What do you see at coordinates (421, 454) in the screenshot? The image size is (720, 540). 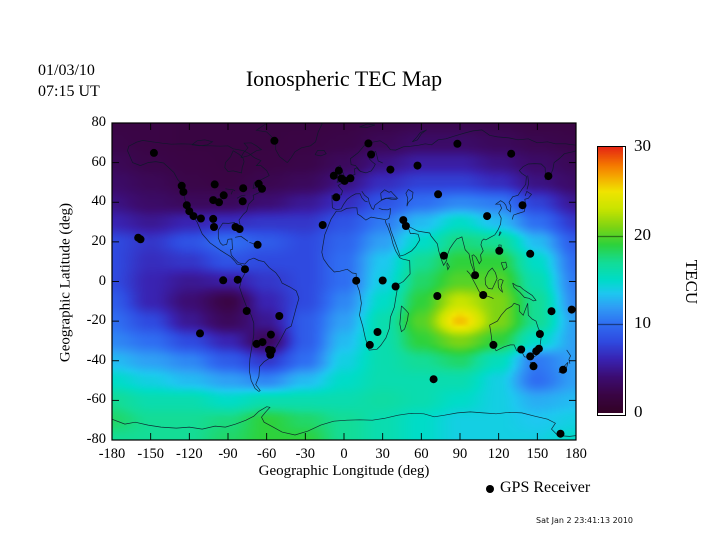 I see `x-tick-label: 60` at bounding box center [421, 454].